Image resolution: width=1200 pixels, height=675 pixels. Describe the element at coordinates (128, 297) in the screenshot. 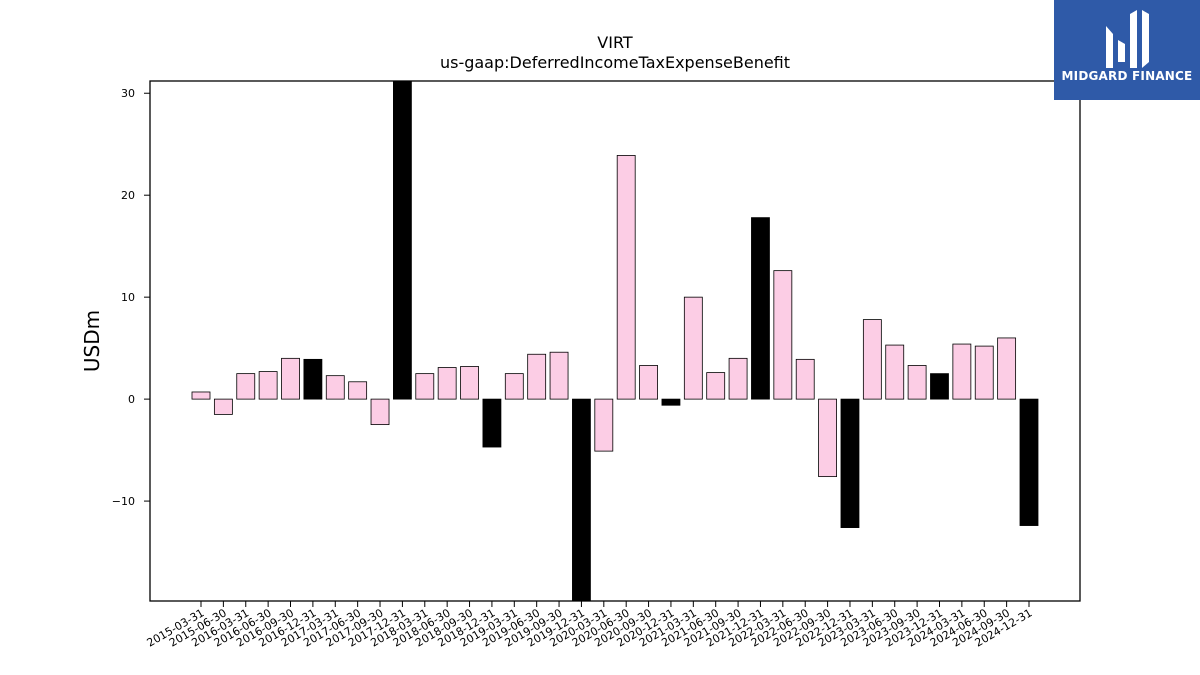

I see `y-tick-label: 10` at that location.